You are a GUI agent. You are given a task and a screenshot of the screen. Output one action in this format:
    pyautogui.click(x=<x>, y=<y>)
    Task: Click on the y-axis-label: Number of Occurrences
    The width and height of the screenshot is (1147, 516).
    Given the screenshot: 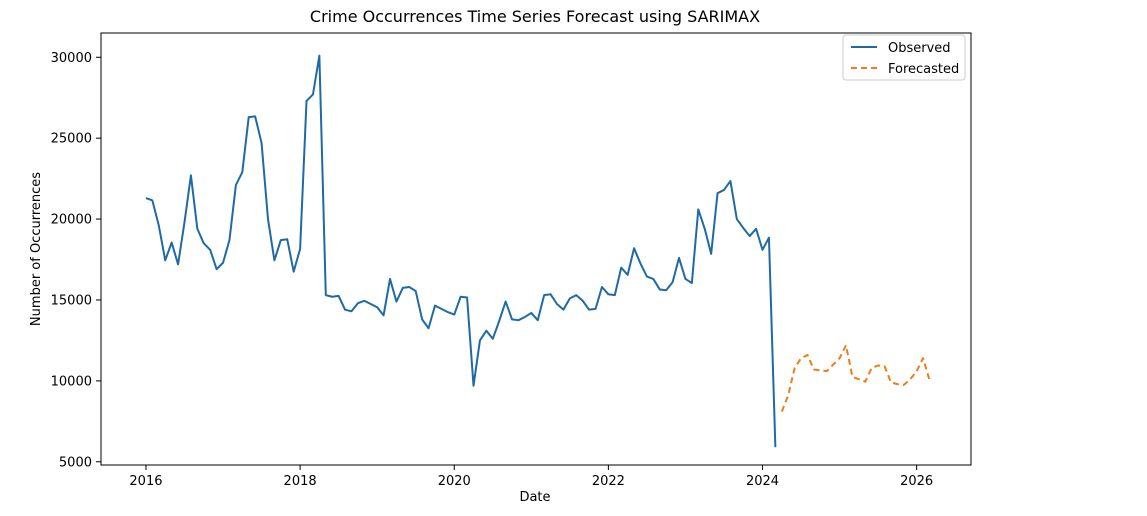 What is the action you would take?
    pyautogui.click(x=36, y=249)
    